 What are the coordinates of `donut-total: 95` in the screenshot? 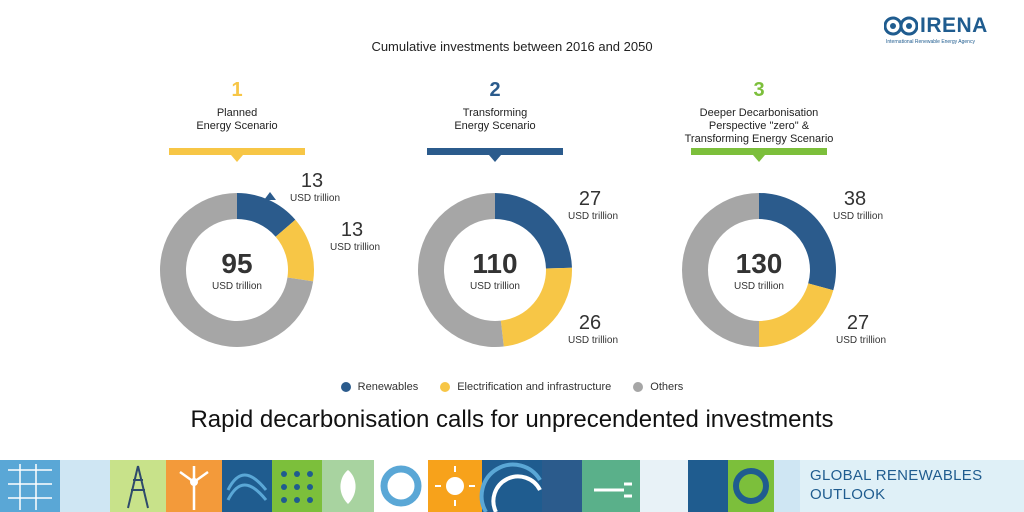 It's located at (236, 263).